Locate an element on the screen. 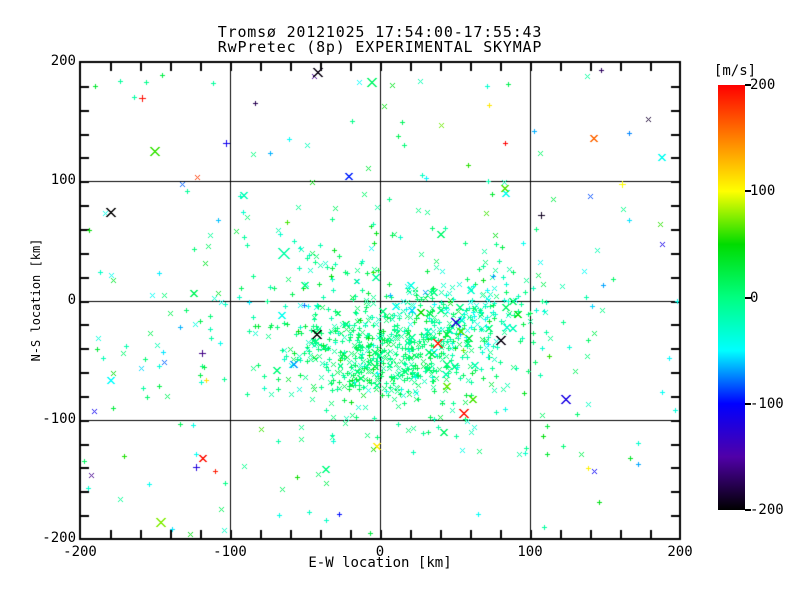 The height and width of the screenshot is (600, 800). chart-title: Tromsø 20121025 17:54:00-17:55:43 is located at coordinates (380, 32).